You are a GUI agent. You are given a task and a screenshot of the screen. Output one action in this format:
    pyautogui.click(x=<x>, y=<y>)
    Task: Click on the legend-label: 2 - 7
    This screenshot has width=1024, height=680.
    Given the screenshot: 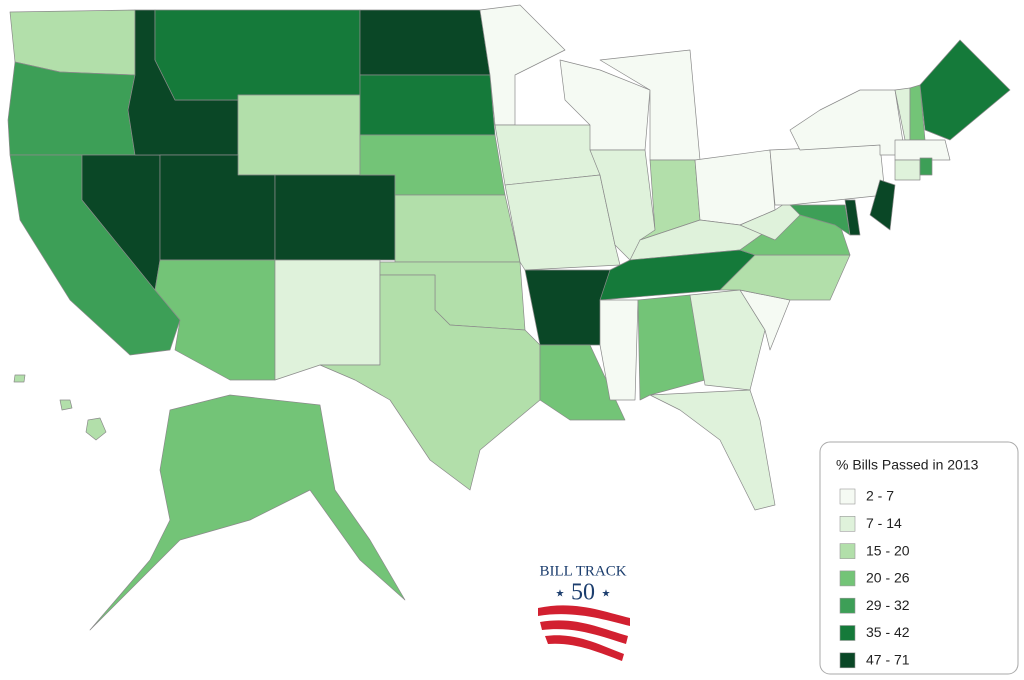 What is the action you would take?
    pyautogui.click(x=880, y=496)
    